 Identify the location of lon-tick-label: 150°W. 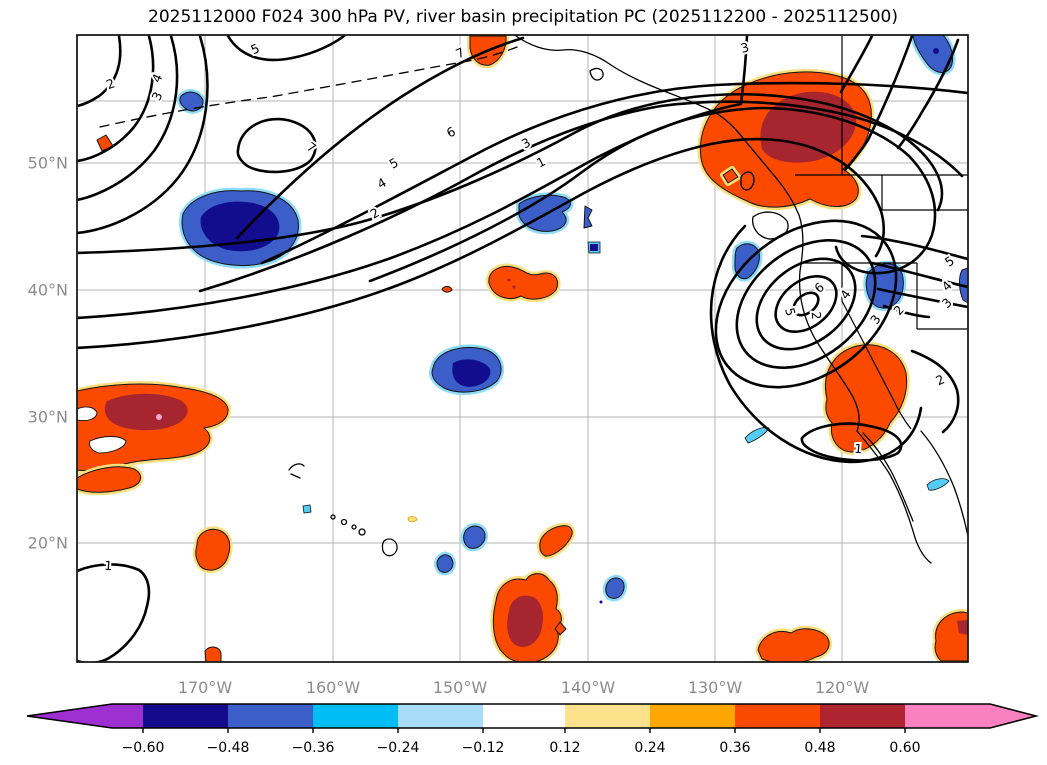
(460, 687).